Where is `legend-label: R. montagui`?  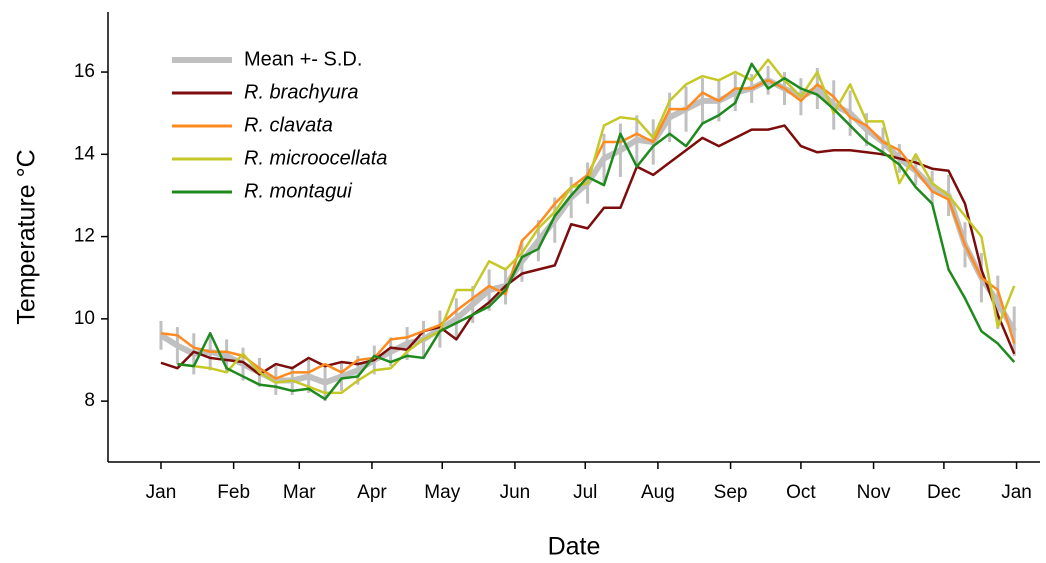 legend-label: R. montagui is located at coordinates (298, 191).